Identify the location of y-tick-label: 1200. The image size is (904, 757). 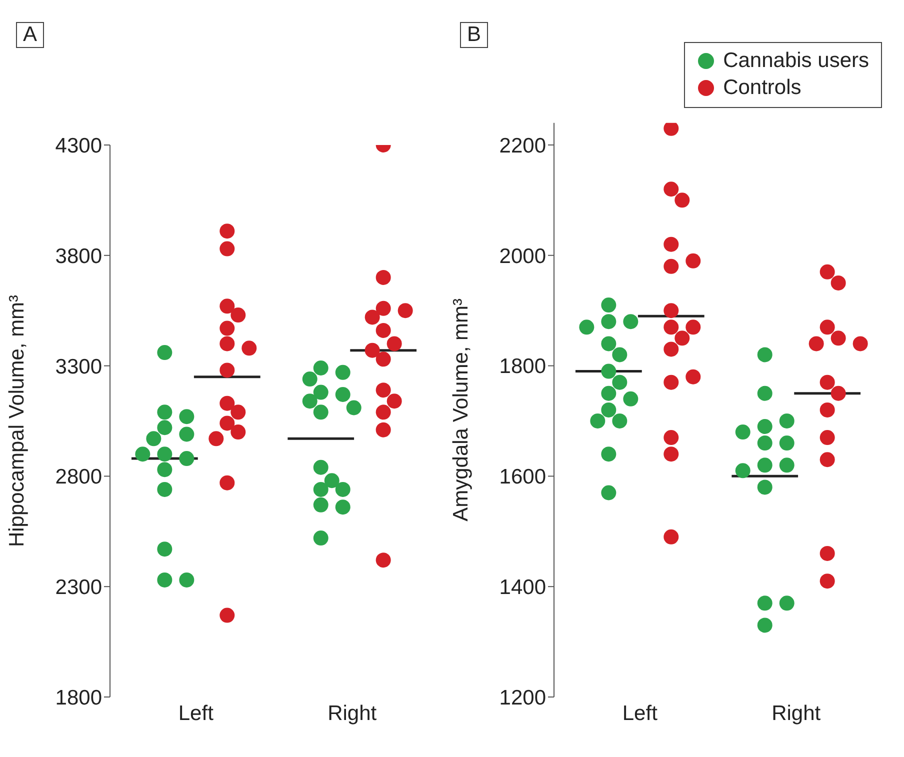
(522, 698).